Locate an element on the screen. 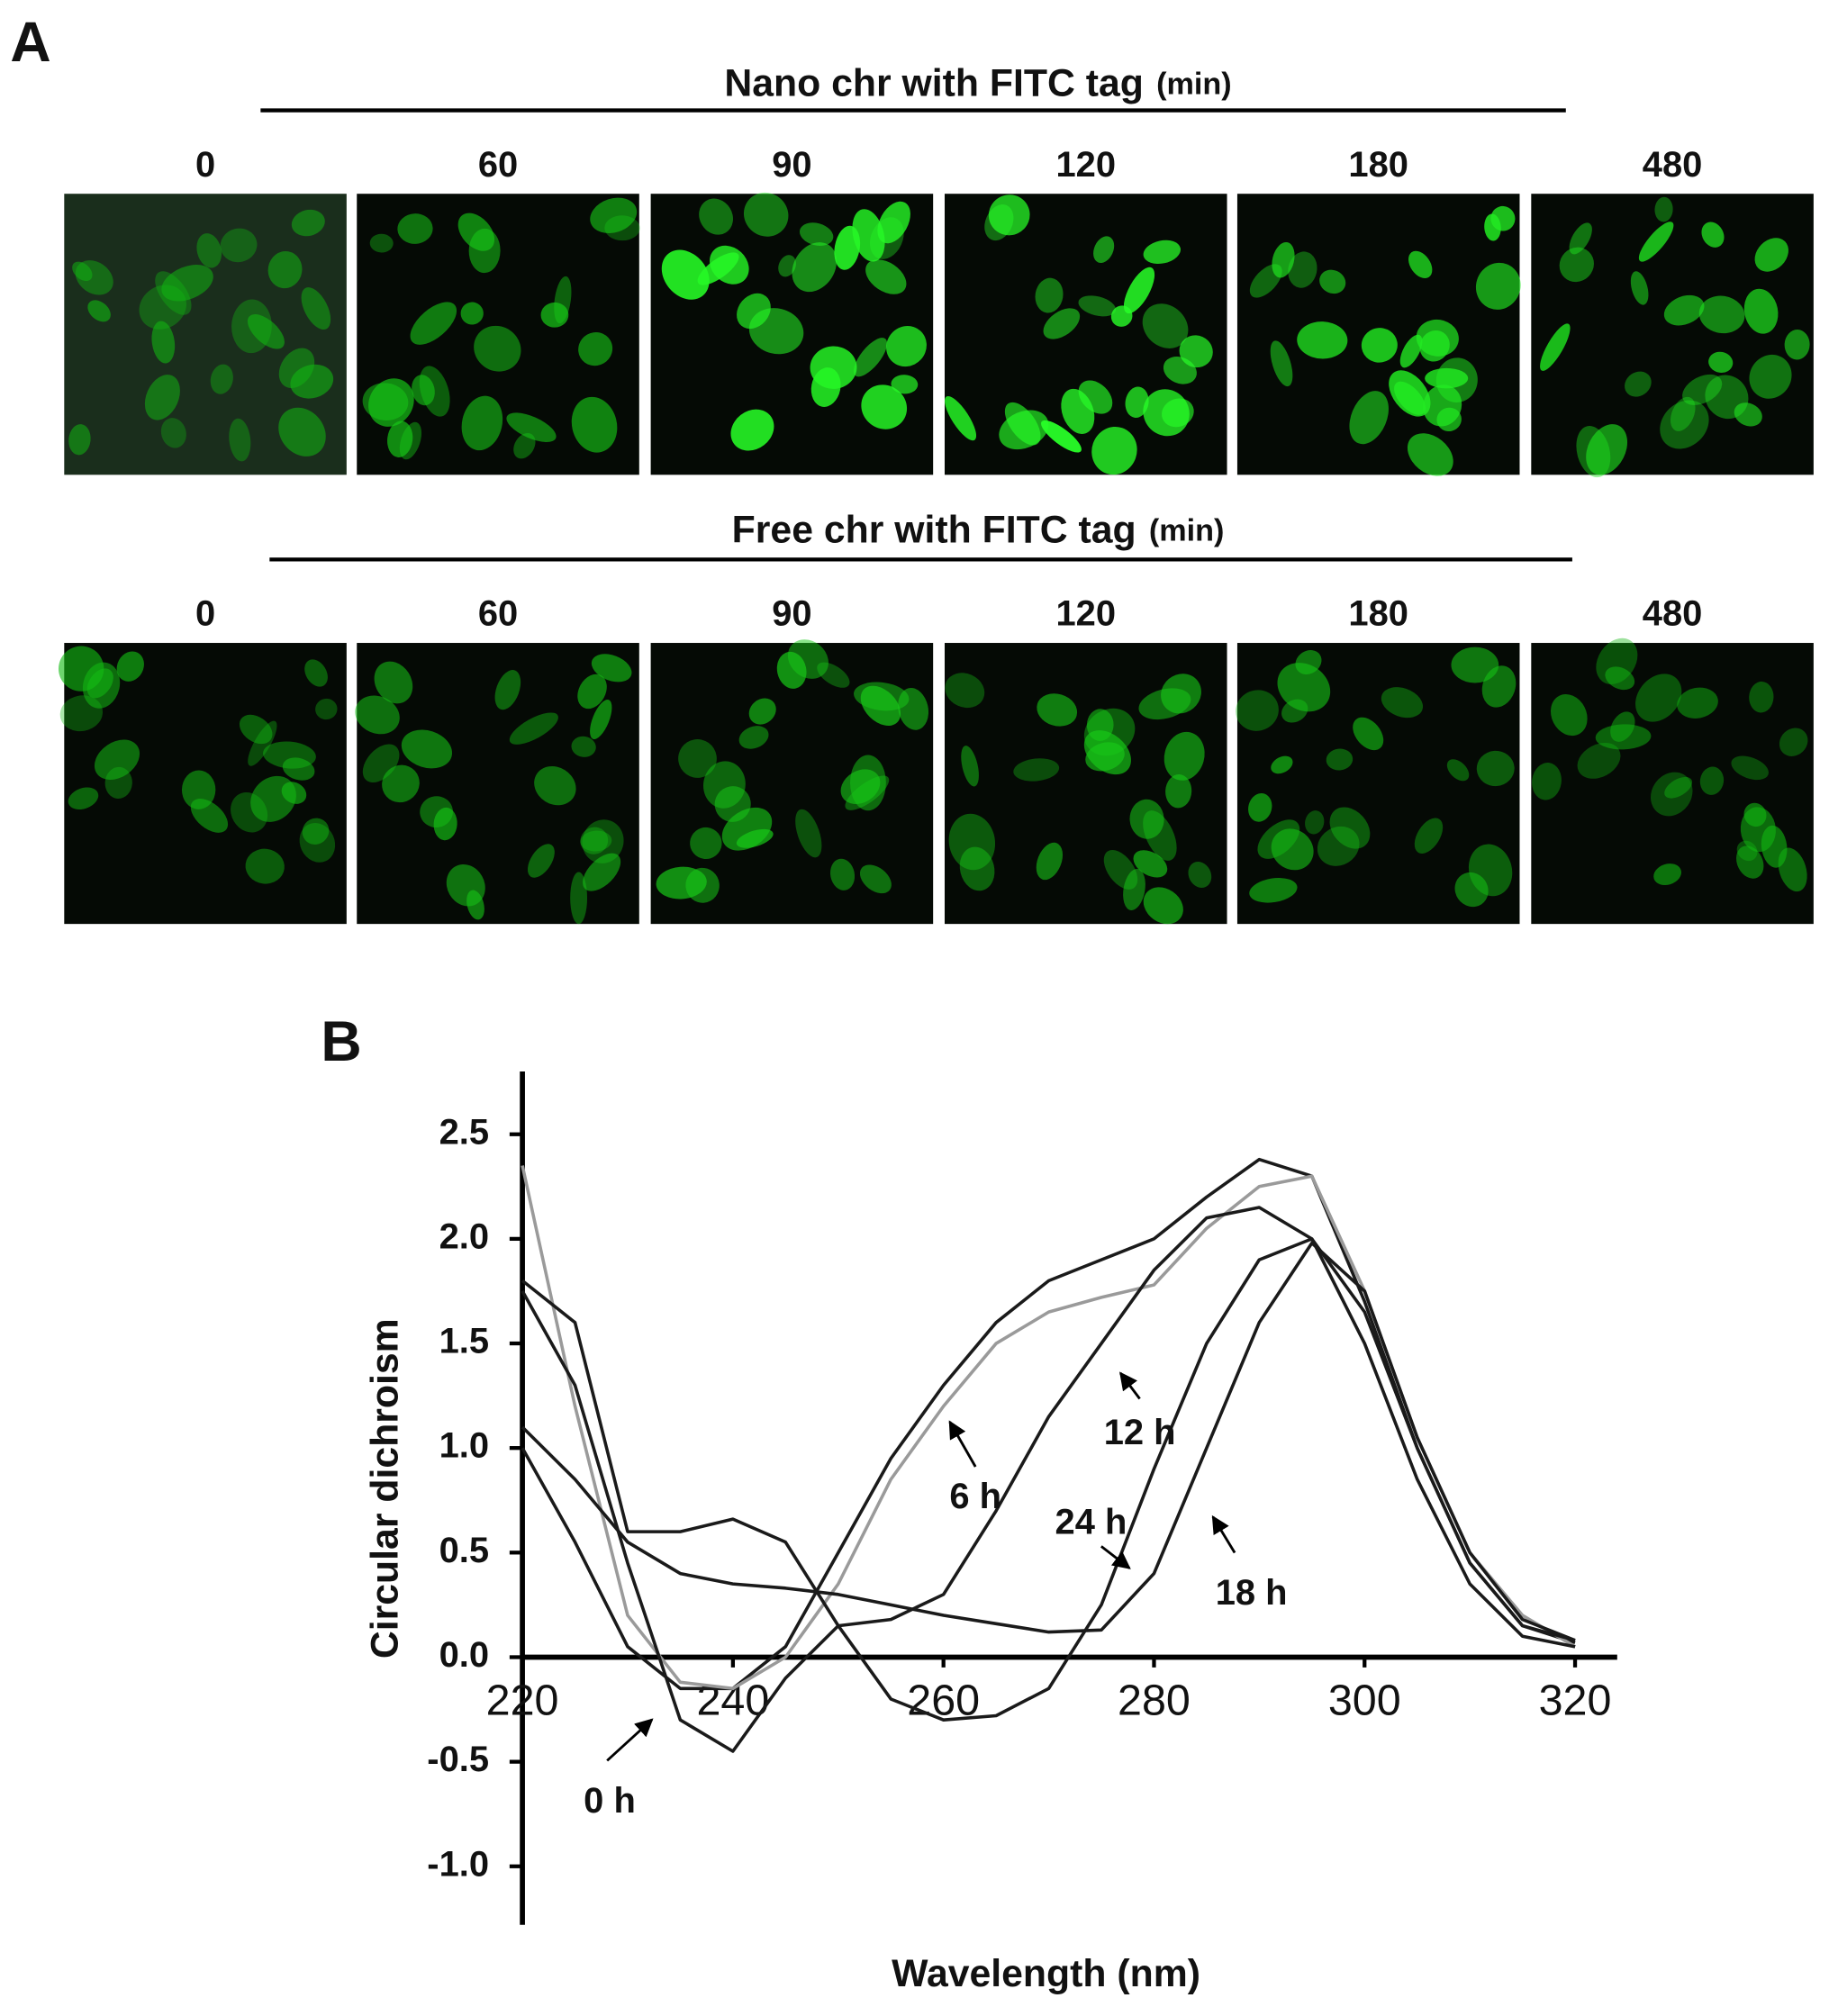 This screenshot has width=1829, height=2016. time-label: 120 is located at coordinates (1085, 165).